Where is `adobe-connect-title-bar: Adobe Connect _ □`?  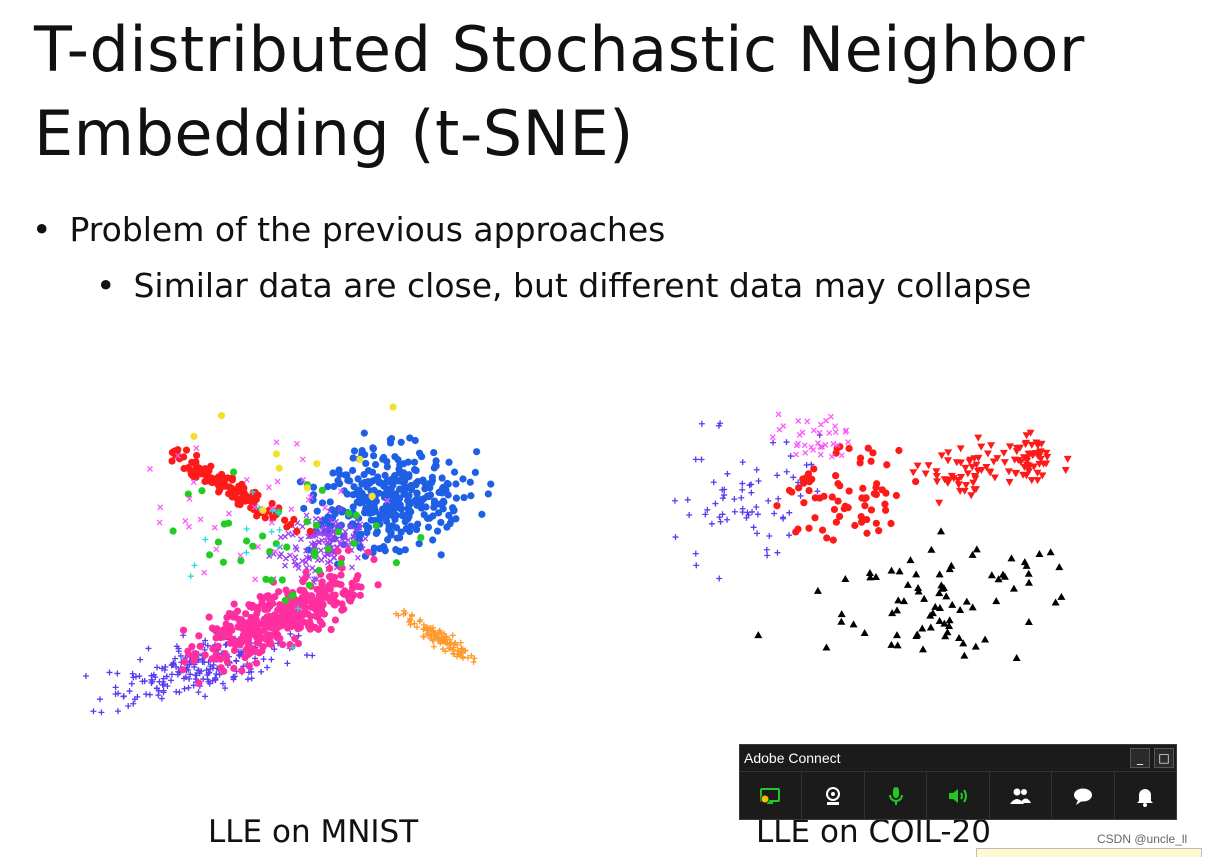
adobe-connect-title-bar: Adobe Connect _ □ is located at coordinates (958, 758).